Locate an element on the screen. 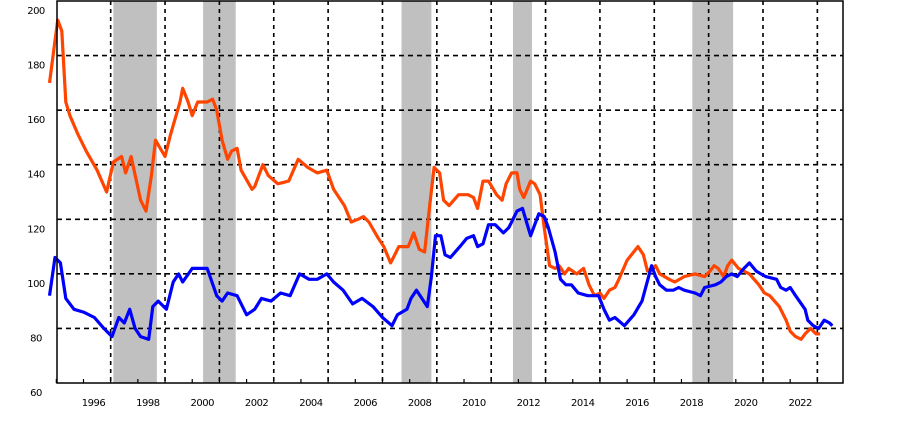  y-axis: 60 80 100 120 140 160 180 200 is located at coordinates (36, 202).